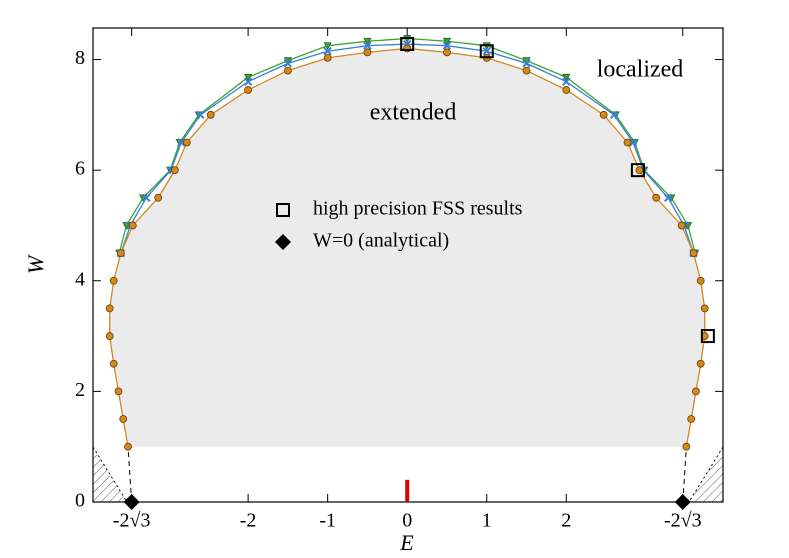  What do you see at coordinates (80, 501) in the screenshot?
I see `y-tick-label: 0` at bounding box center [80, 501].